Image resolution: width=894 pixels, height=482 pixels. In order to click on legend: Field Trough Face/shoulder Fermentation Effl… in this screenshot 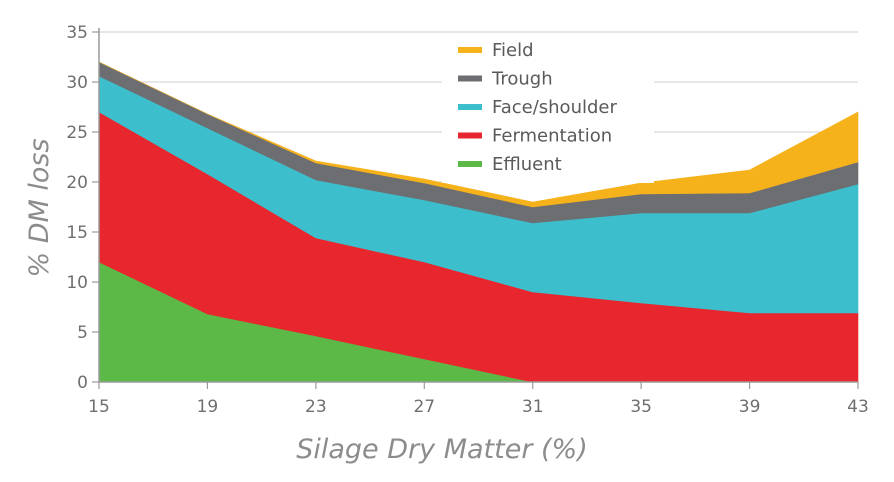, I will do `click(548, 108)`.